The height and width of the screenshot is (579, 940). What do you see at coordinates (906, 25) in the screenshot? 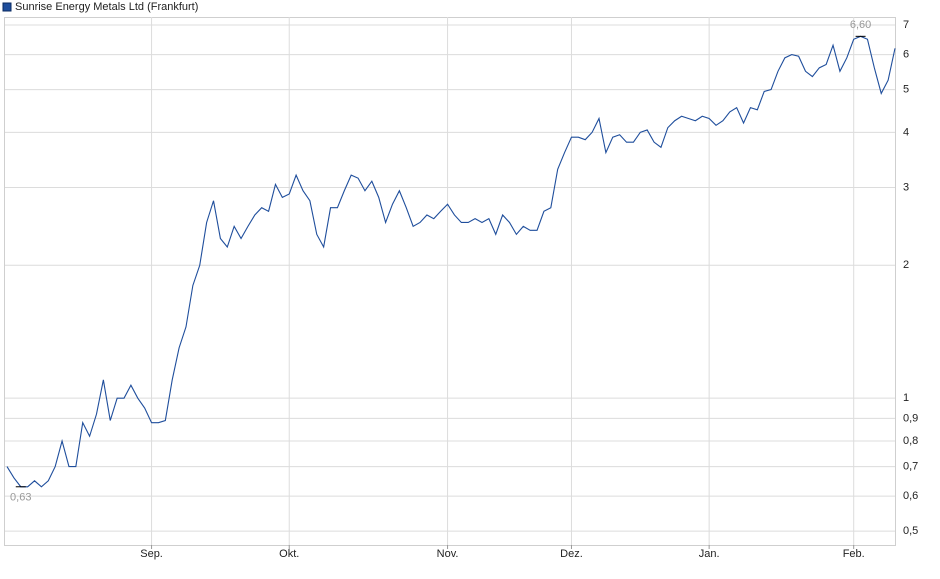
I see `y-tick-label: 7` at bounding box center [906, 25].